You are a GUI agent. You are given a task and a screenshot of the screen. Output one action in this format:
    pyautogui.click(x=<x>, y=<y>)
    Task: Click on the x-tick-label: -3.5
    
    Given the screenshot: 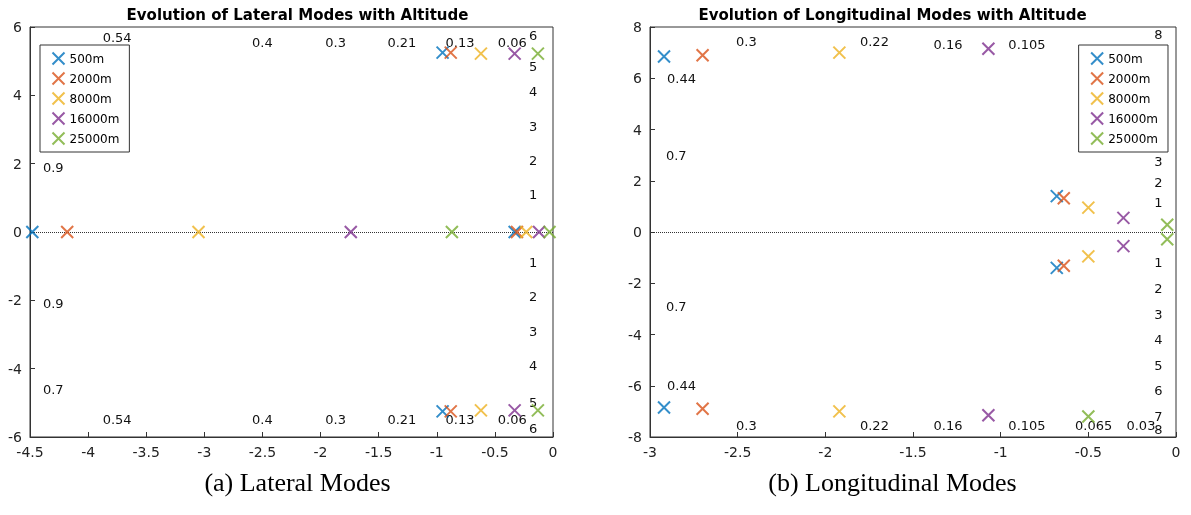 What is the action you would take?
    pyautogui.click(x=146, y=452)
    